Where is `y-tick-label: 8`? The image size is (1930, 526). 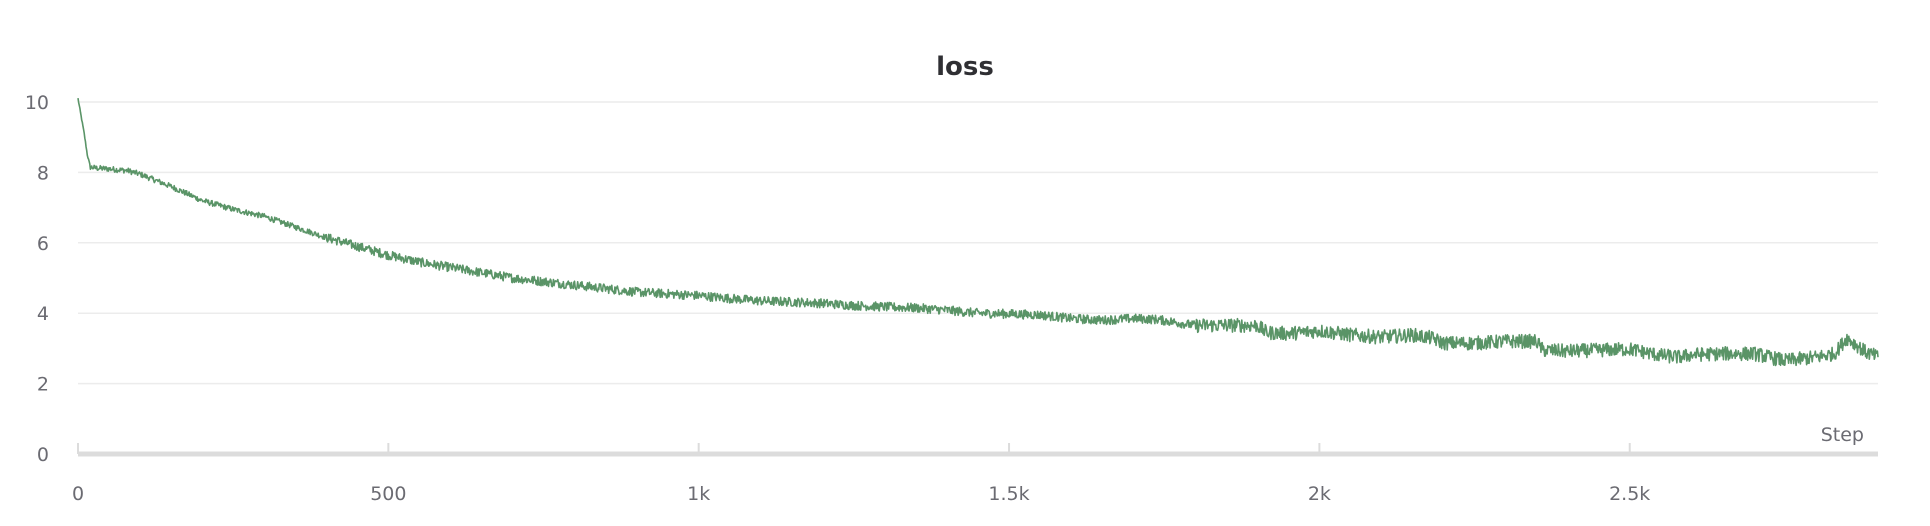
y-tick-label: 8 is located at coordinates (43, 173).